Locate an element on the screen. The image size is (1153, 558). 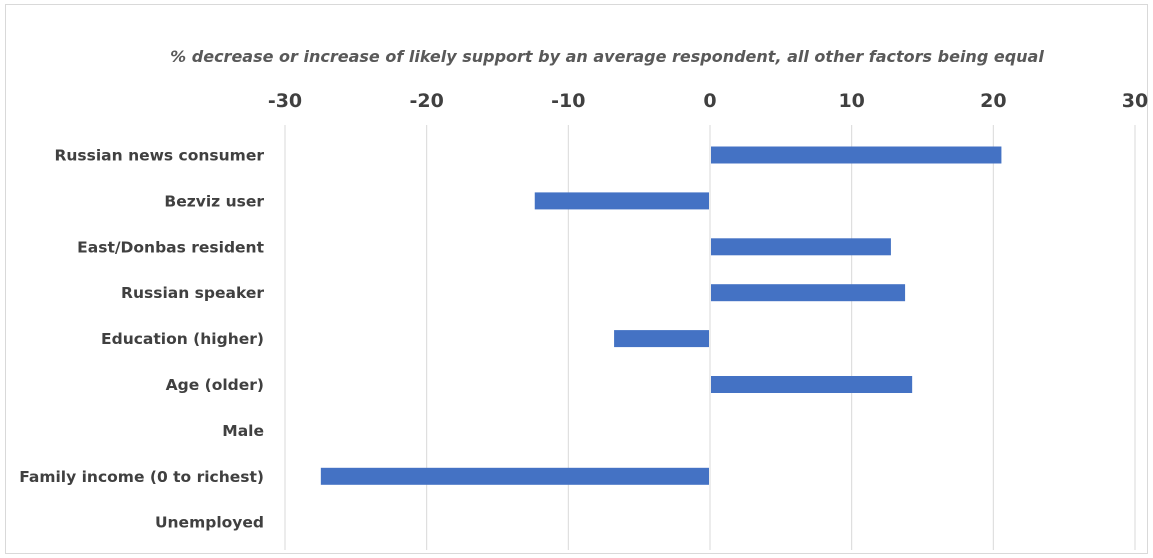
x-tick-label: 0 is located at coordinates (709, 101).